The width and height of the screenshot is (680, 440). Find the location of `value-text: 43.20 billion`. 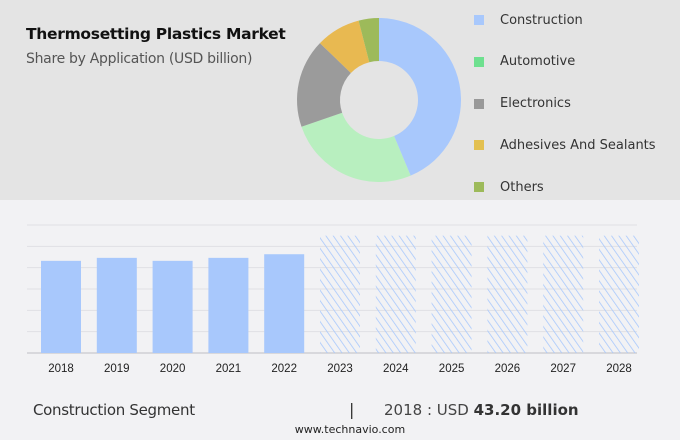

value-text: 43.20 billion is located at coordinates (526, 410).